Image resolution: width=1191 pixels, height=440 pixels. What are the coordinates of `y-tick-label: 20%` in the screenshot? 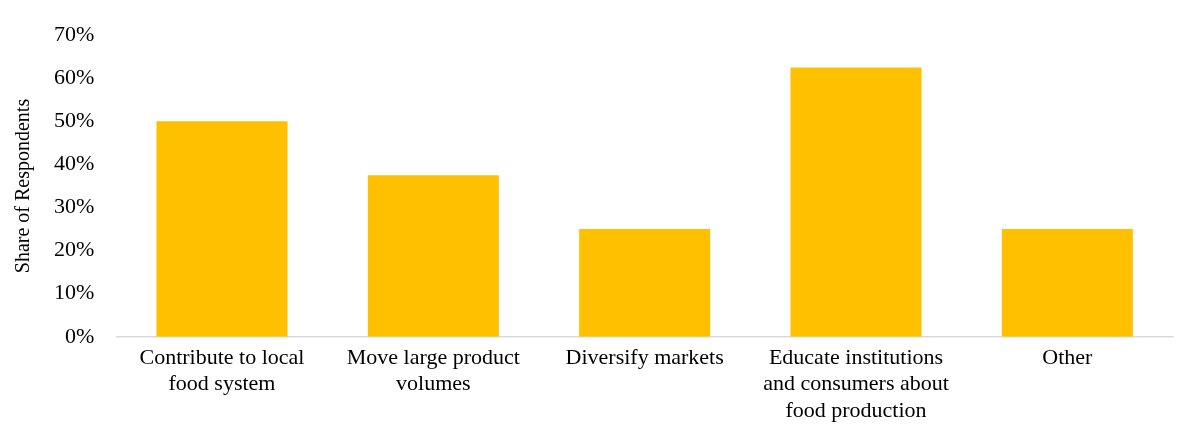 It's located at (74, 249).